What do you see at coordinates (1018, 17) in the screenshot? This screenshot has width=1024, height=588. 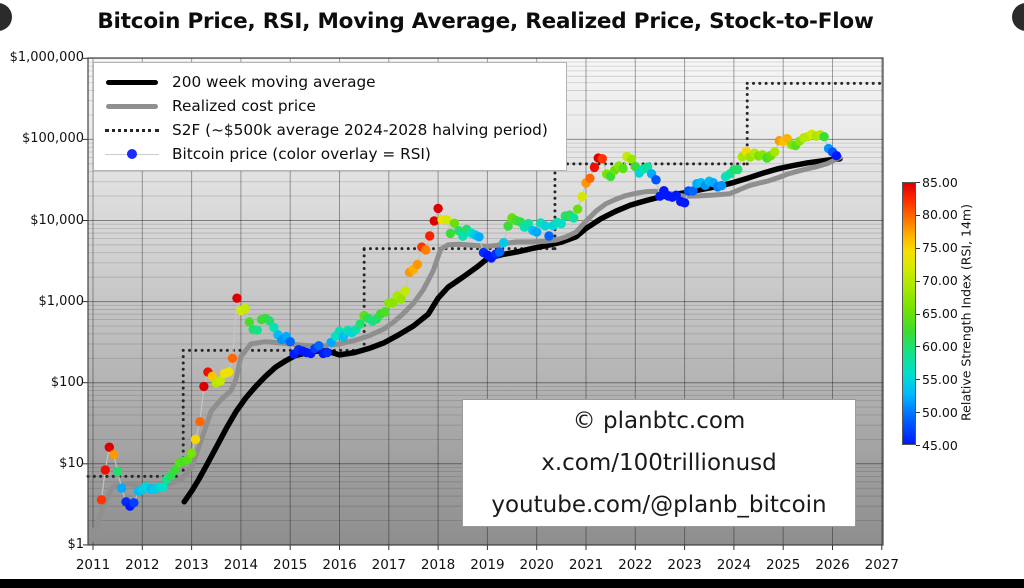 I see `next-slide-button` at bounding box center [1018, 17].